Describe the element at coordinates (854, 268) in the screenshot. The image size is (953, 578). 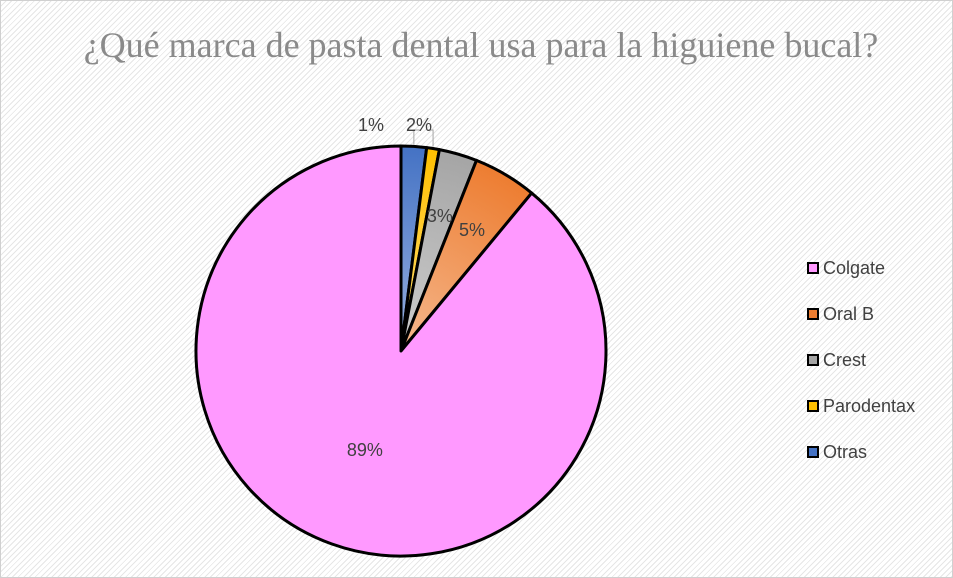
I see `legend-label: Colgate` at that location.